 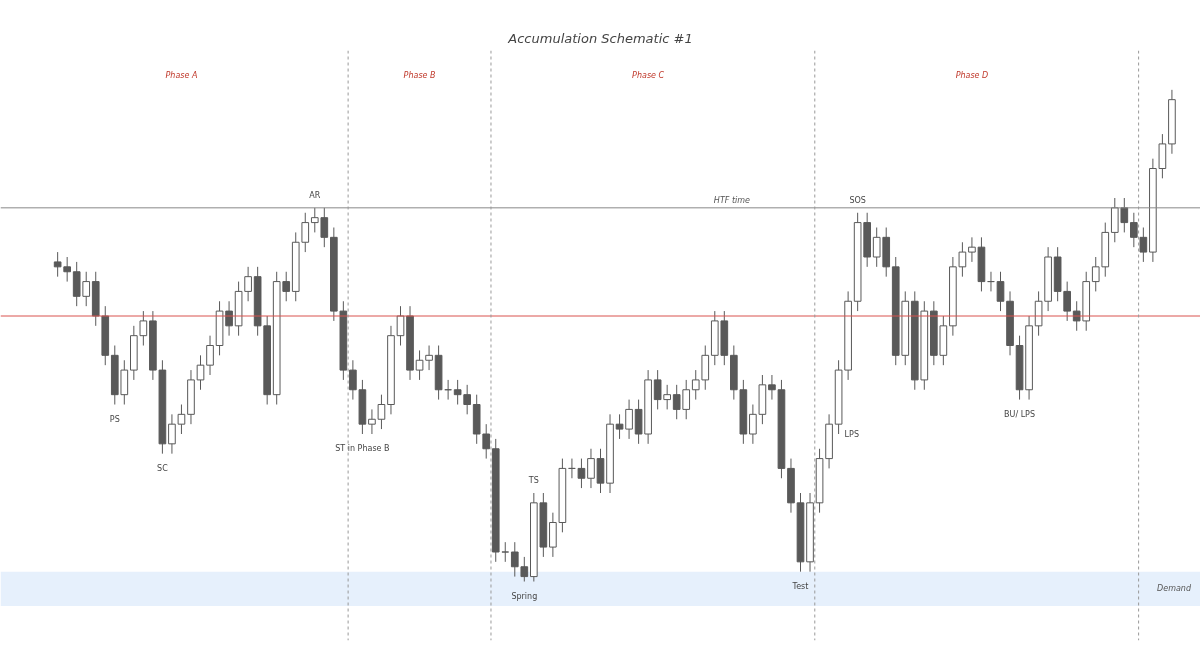 I want to click on text: Test, so click(x=800, y=586).